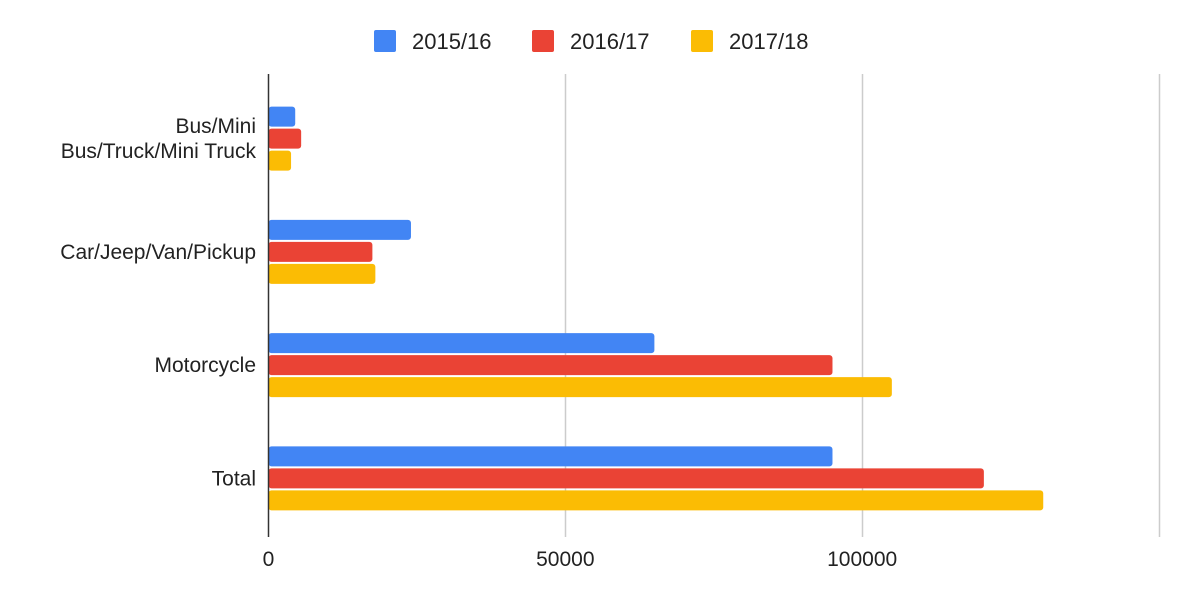 The height and width of the screenshot is (600, 1191). What do you see at coordinates (565, 559) in the screenshot?
I see `x-tick-label-50000: 50000` at bounding box center [565, 559].